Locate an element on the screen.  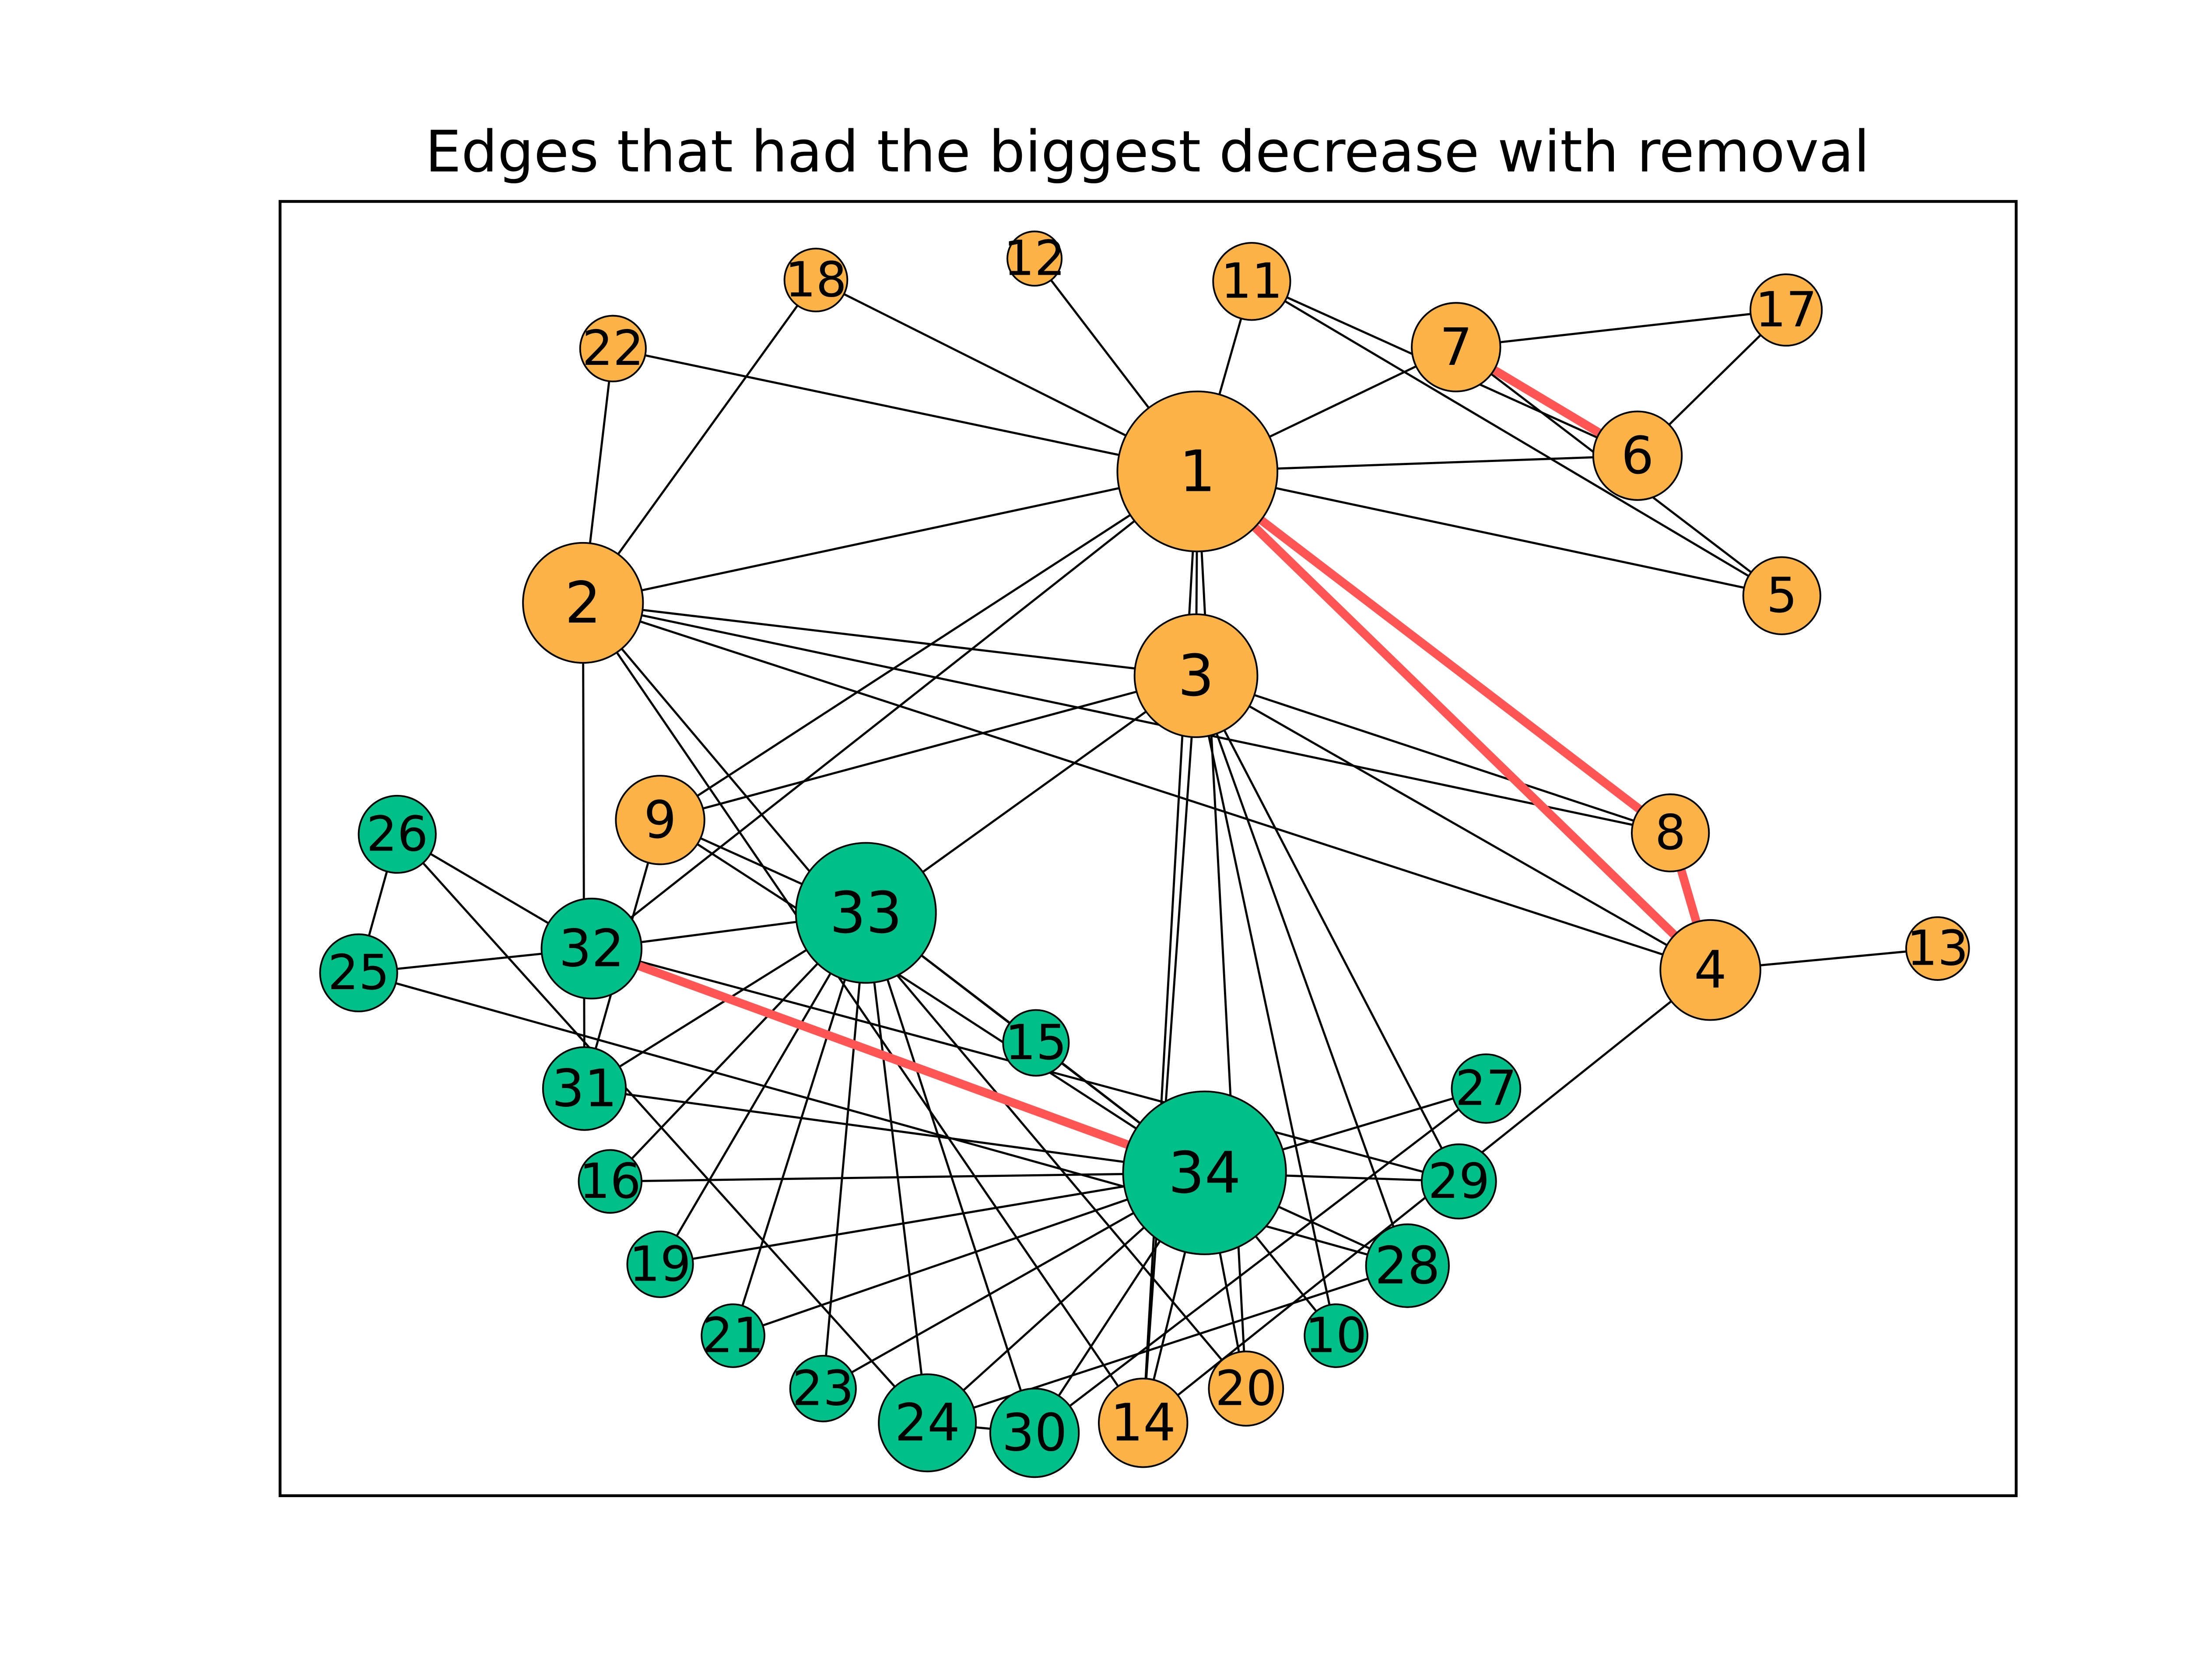
node-label-5: 5 is located at coordinates (1782, 595).